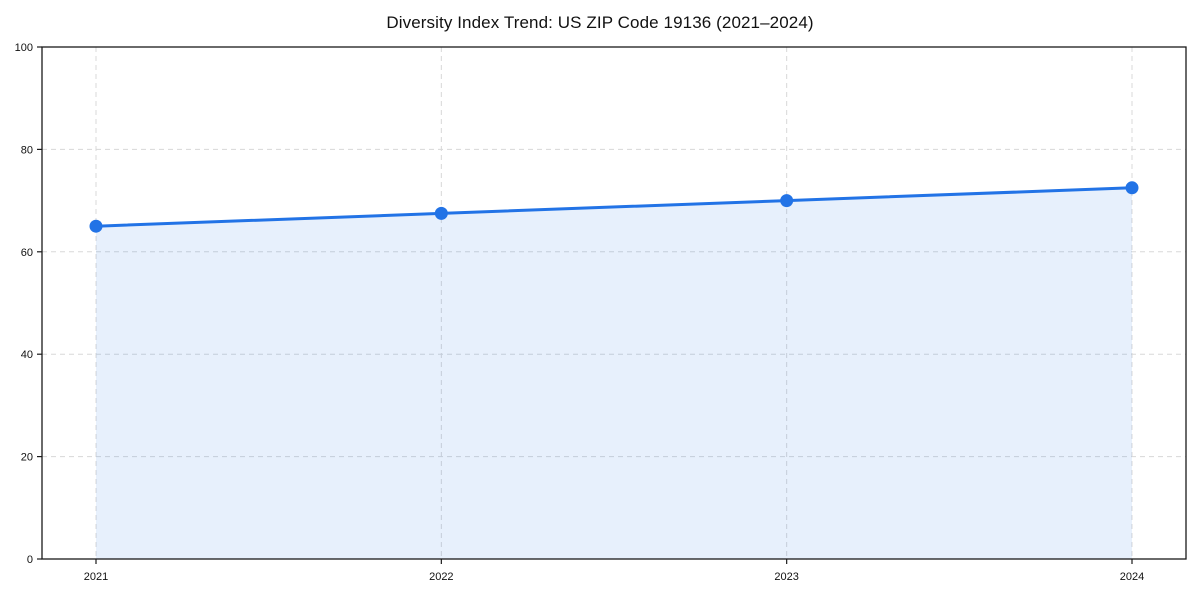  I want to click on x-tick-label: 2021, so click(96, 577).